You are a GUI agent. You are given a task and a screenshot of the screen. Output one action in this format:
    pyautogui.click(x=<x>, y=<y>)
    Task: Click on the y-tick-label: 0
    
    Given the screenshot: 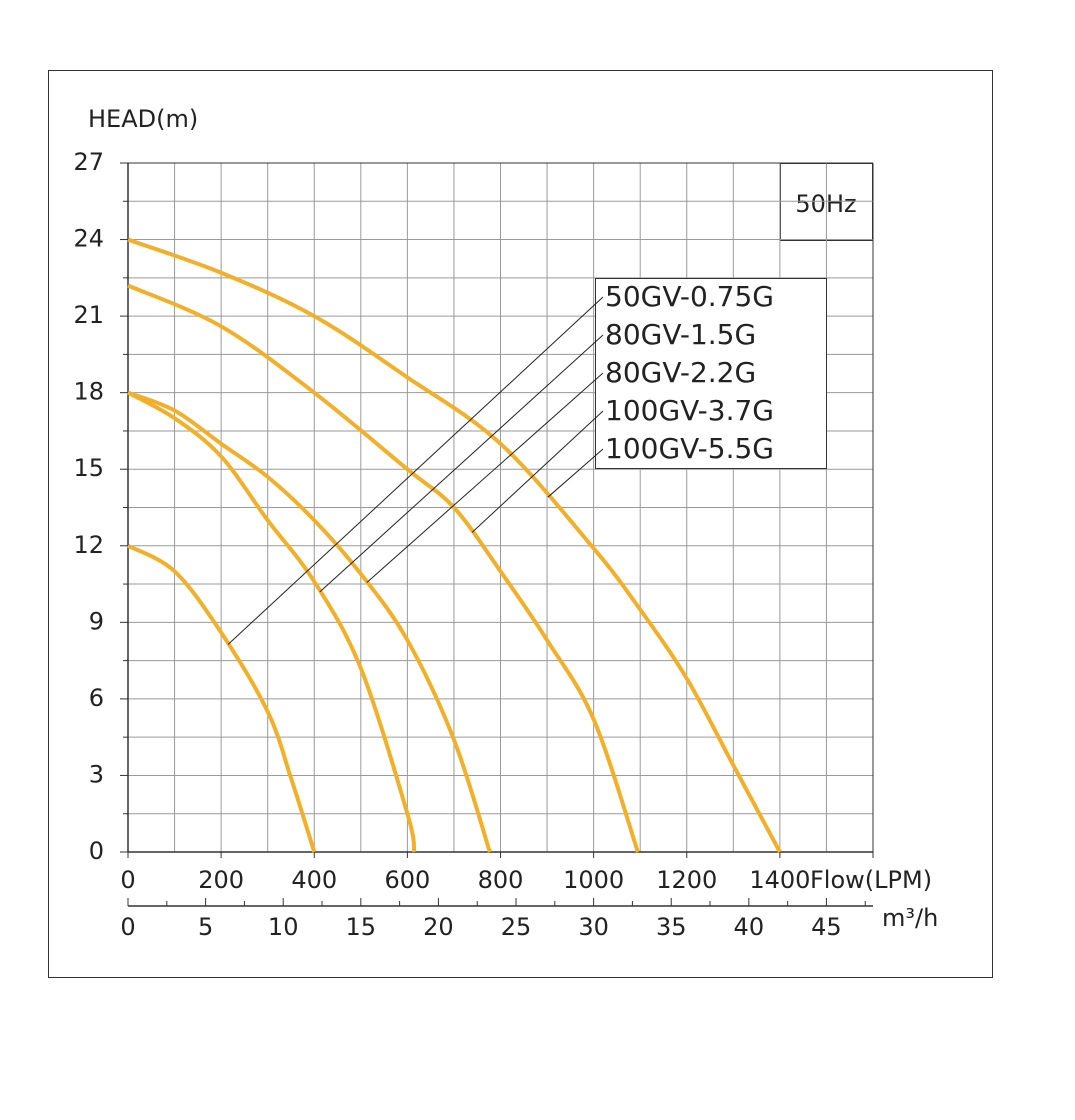 What is the action you would take?
    pyautogui.click(x=96, y=851)
    